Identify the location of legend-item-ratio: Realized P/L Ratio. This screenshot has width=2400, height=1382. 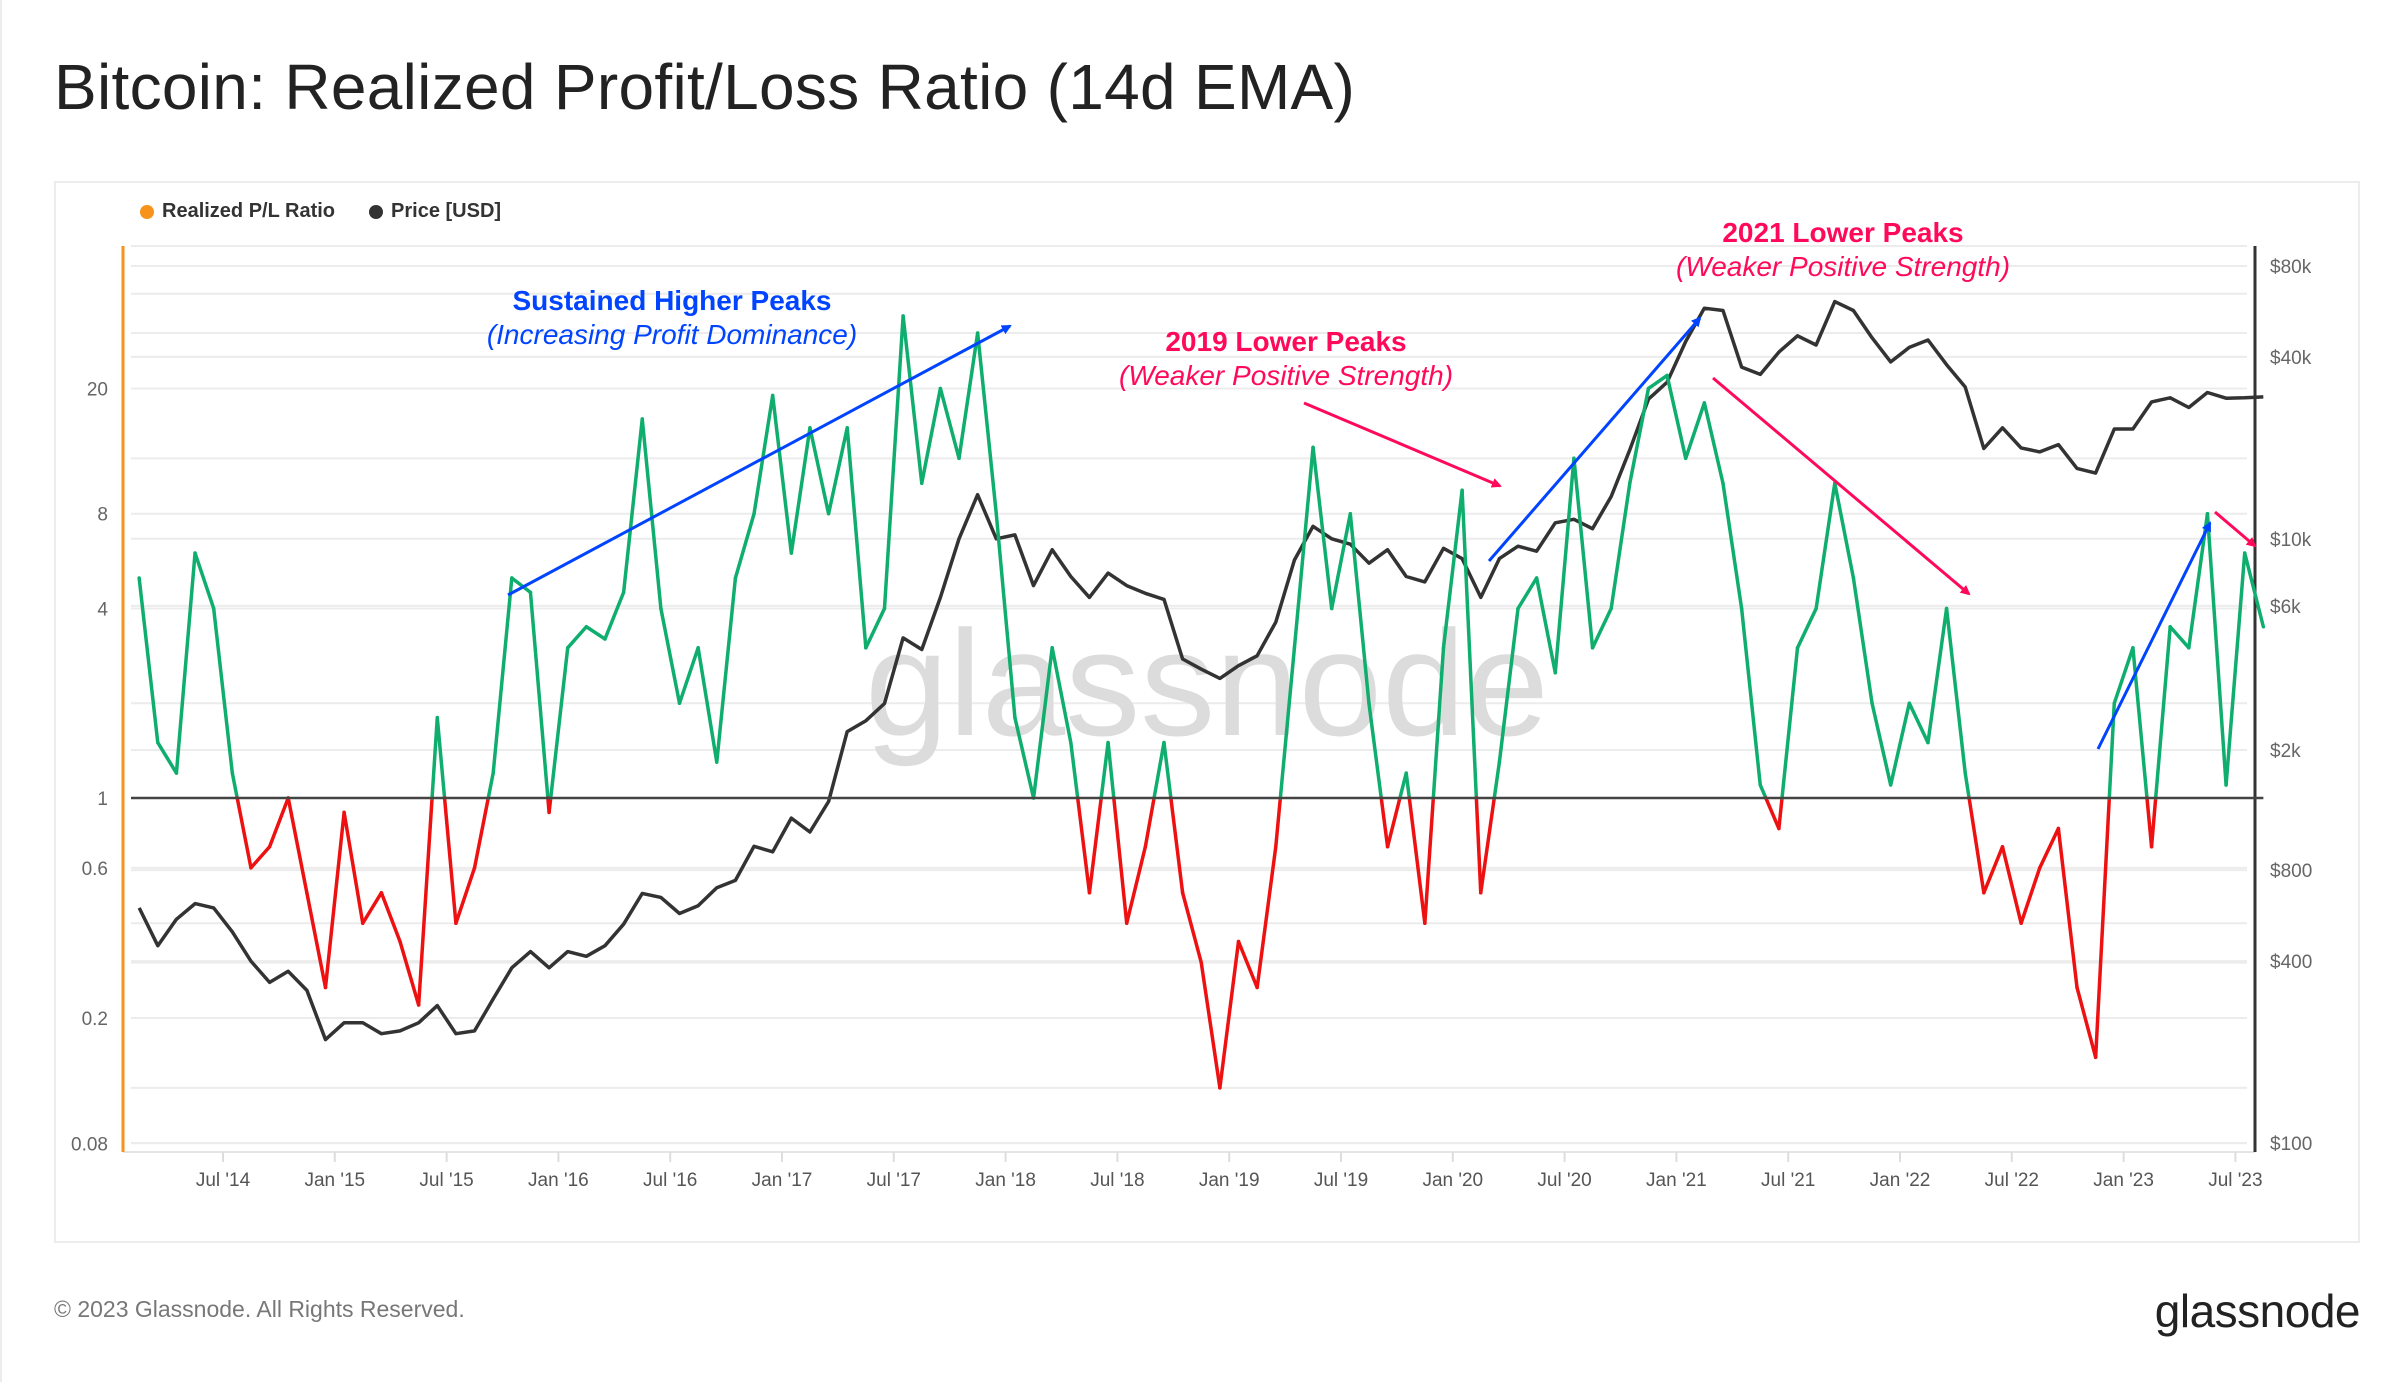
(237, 211).